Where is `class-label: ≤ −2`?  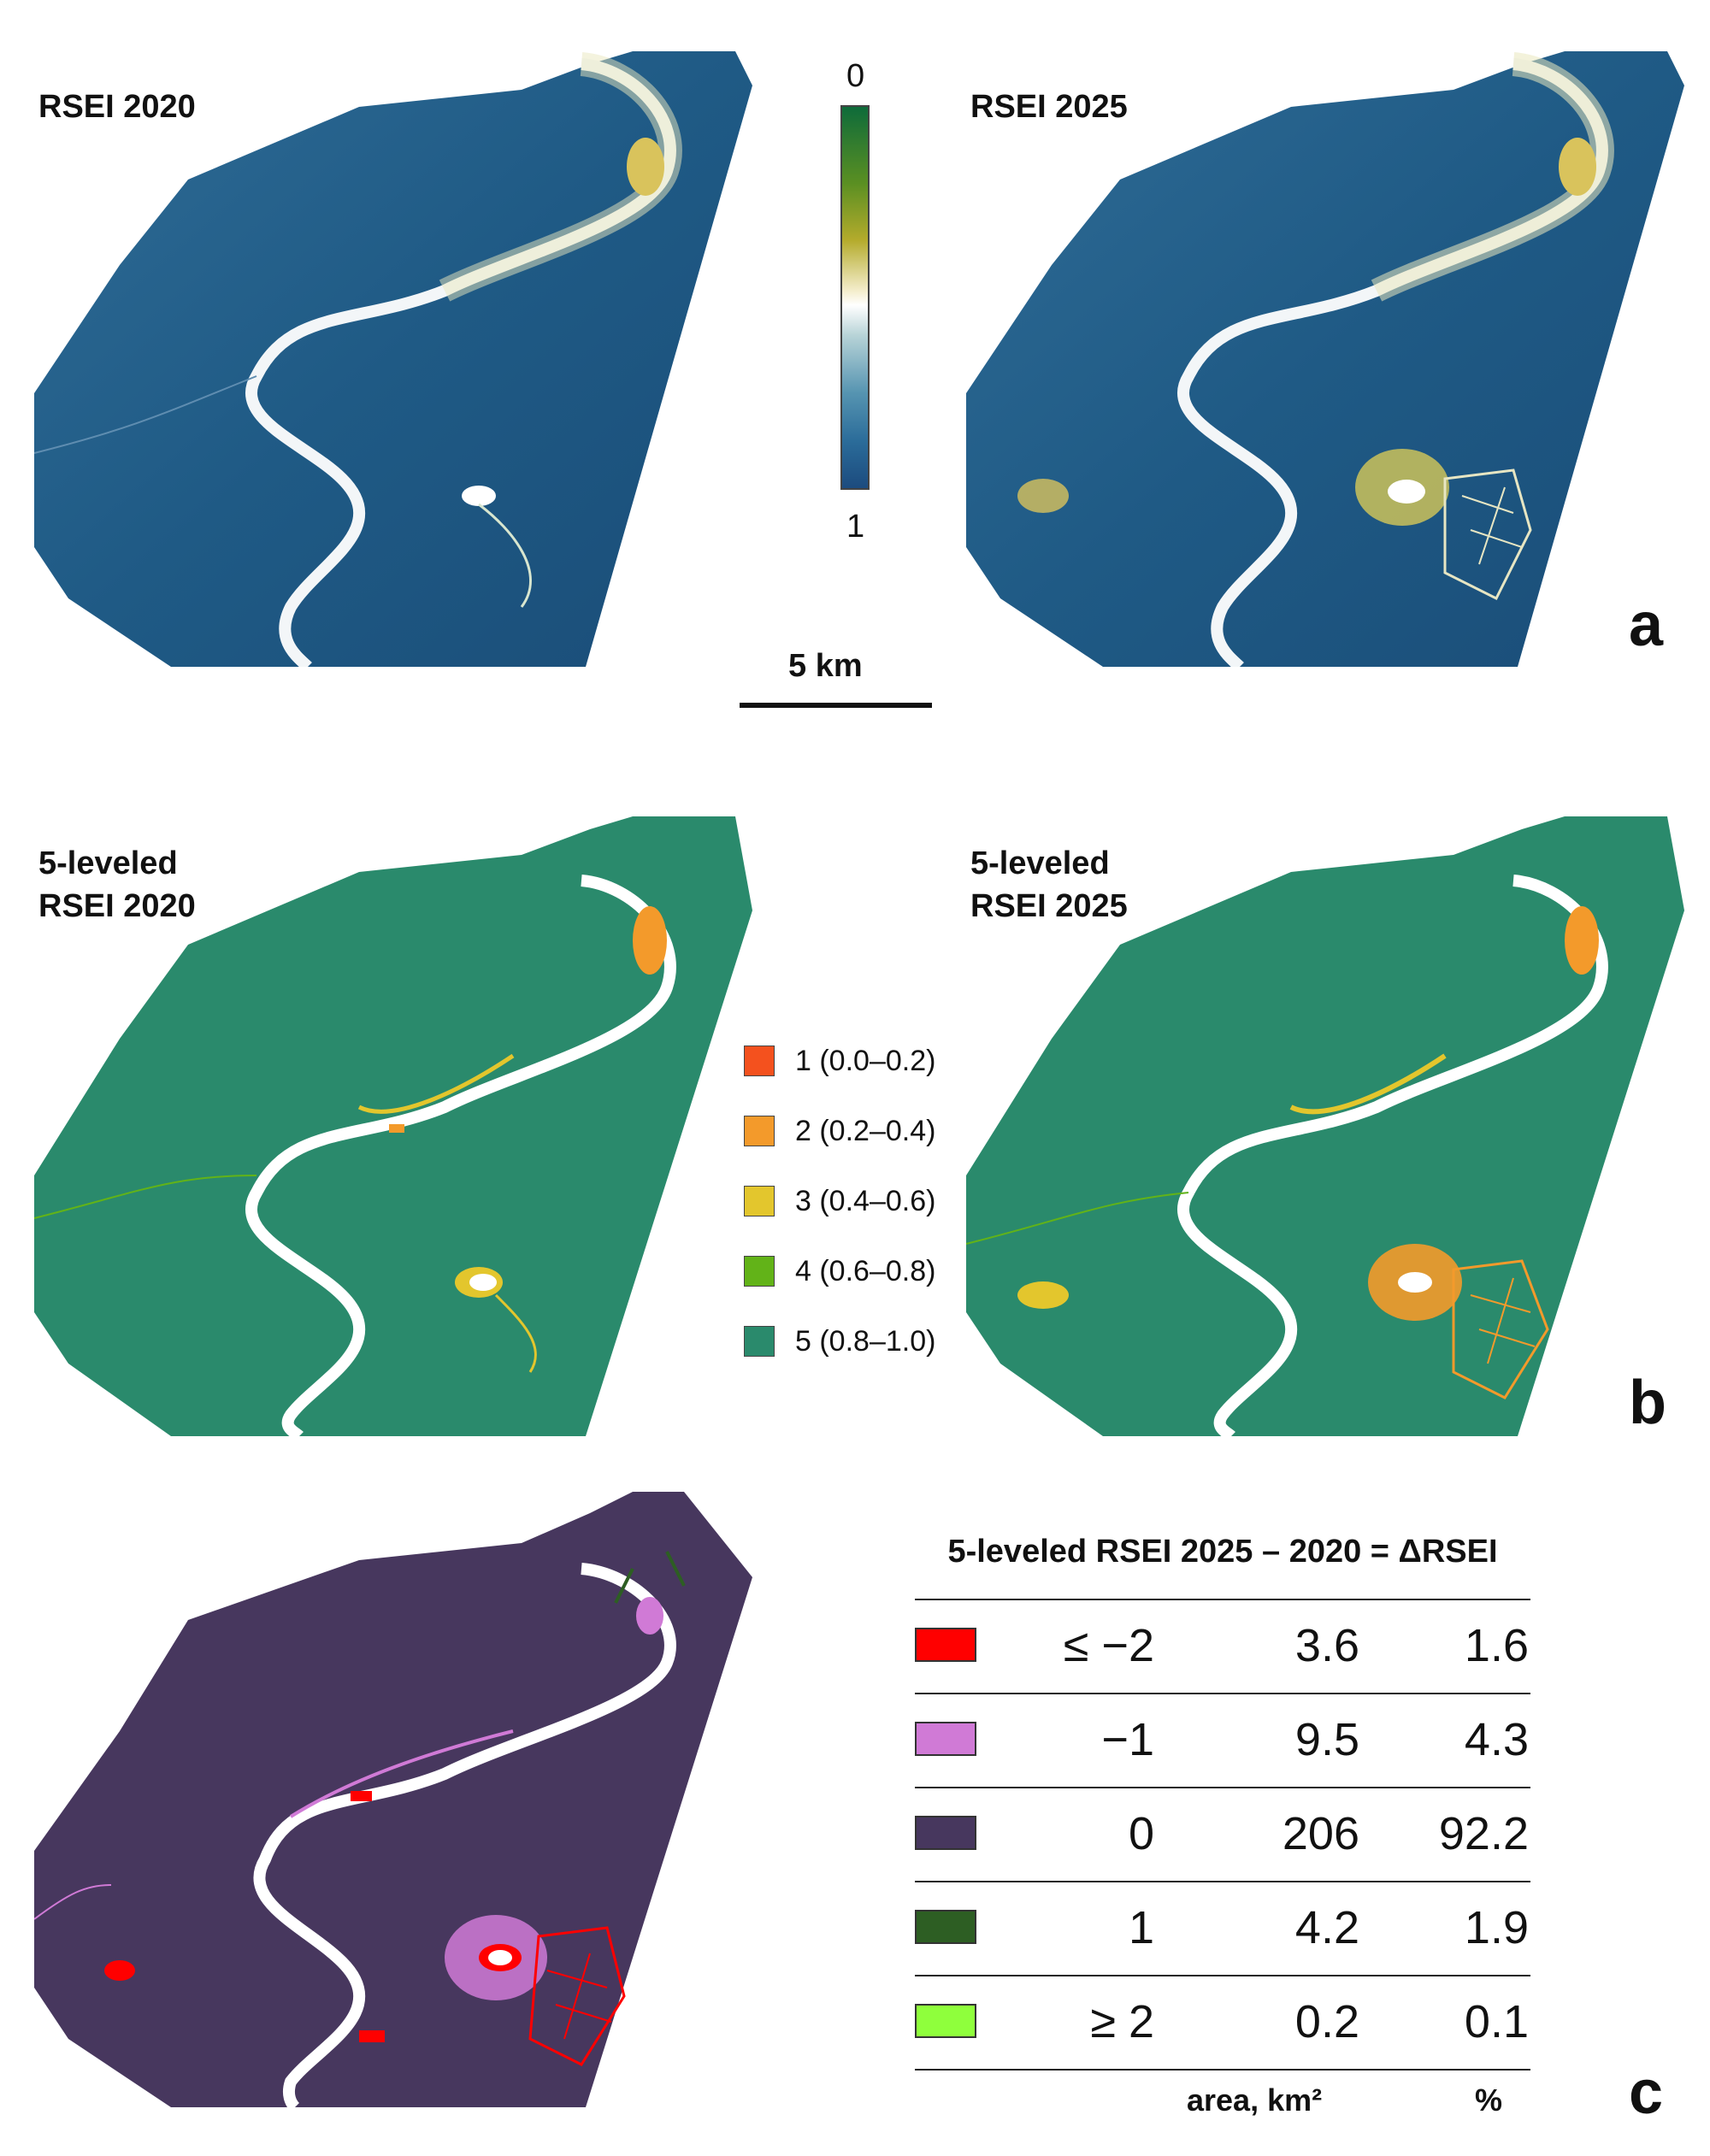 class-label: ≤ −2 is located at coordinates (1108, 1645).